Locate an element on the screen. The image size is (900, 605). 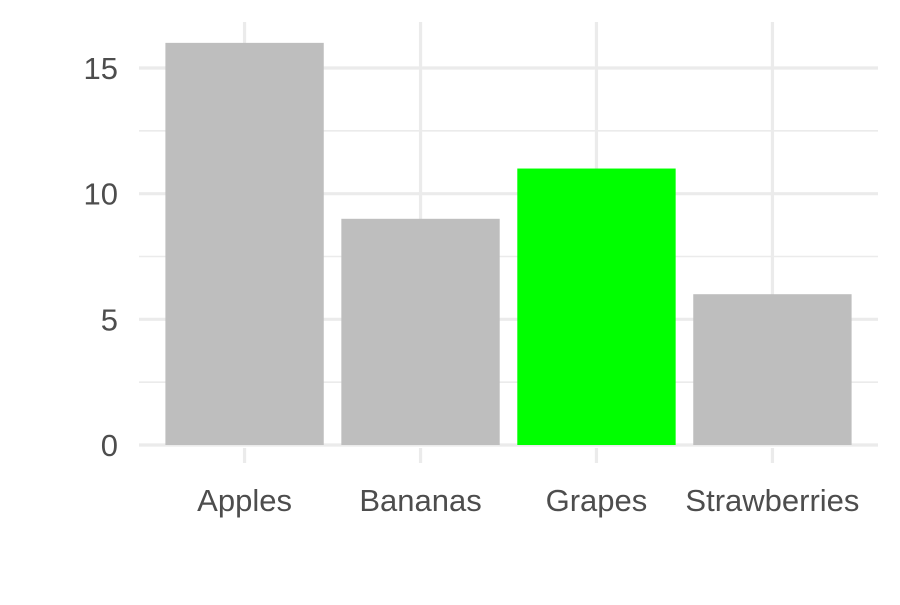
y-tick-label: 15 is located at coordinates (101, 68).